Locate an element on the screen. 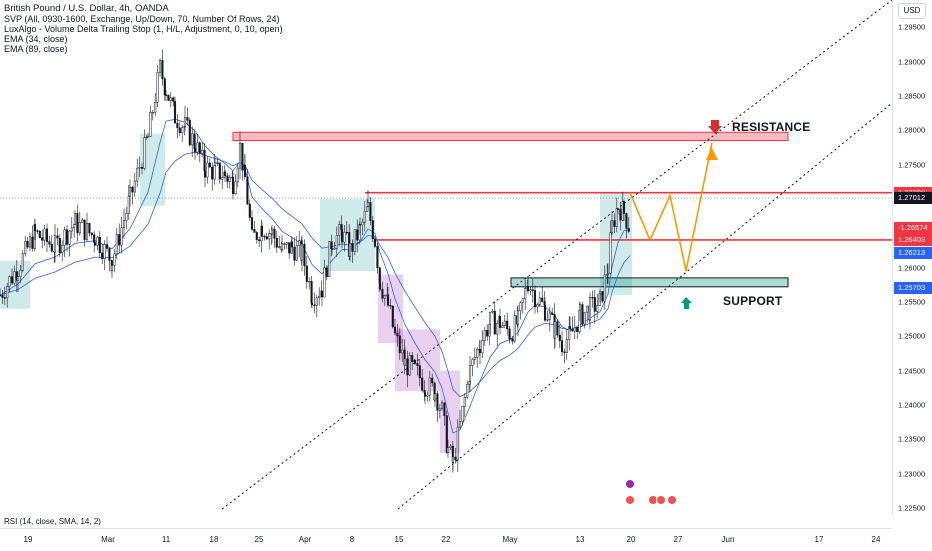 This screenshot has width=932, height=551. projection-arrowhead is located at coordinates (712, 154).